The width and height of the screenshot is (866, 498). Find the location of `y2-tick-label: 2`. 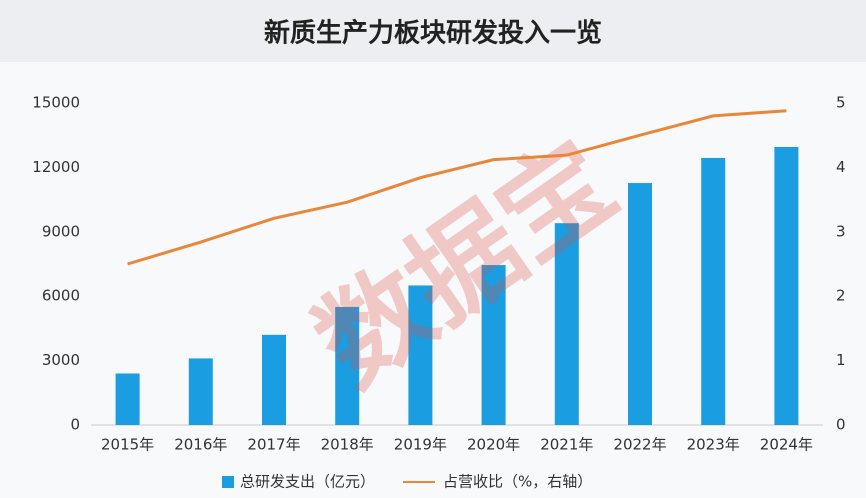

y2-tick-label: 2 is located at coordinates (841, 296).